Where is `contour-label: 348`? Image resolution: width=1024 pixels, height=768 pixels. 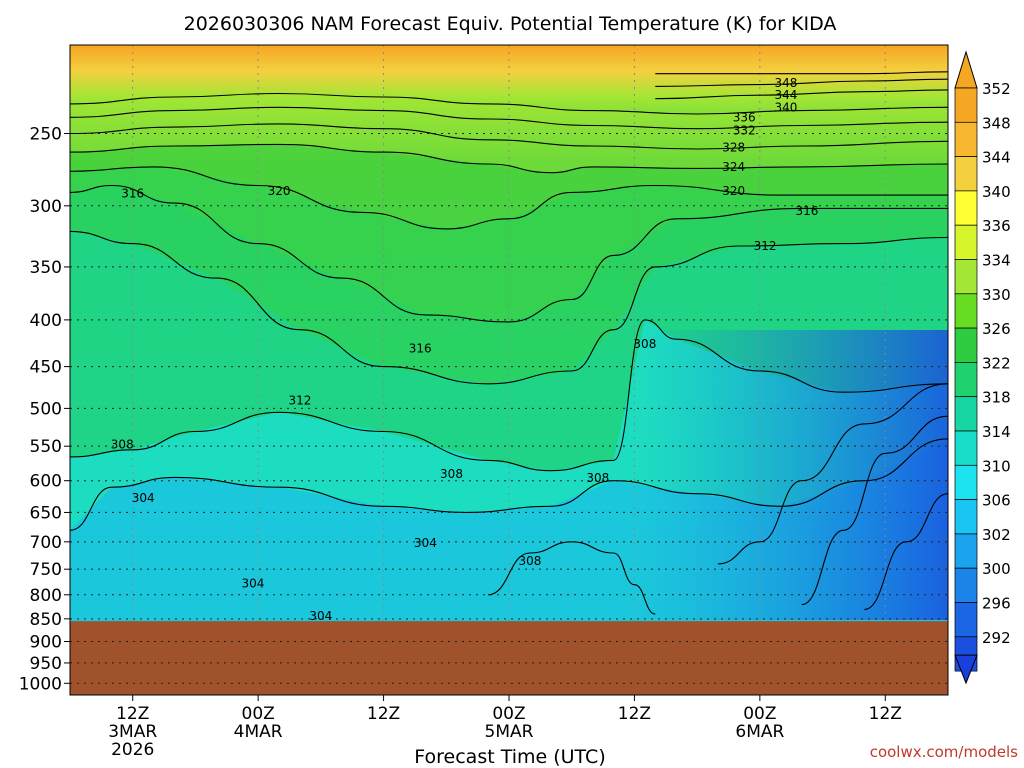
contour-label: 348 is located at coordinates (786, 83).